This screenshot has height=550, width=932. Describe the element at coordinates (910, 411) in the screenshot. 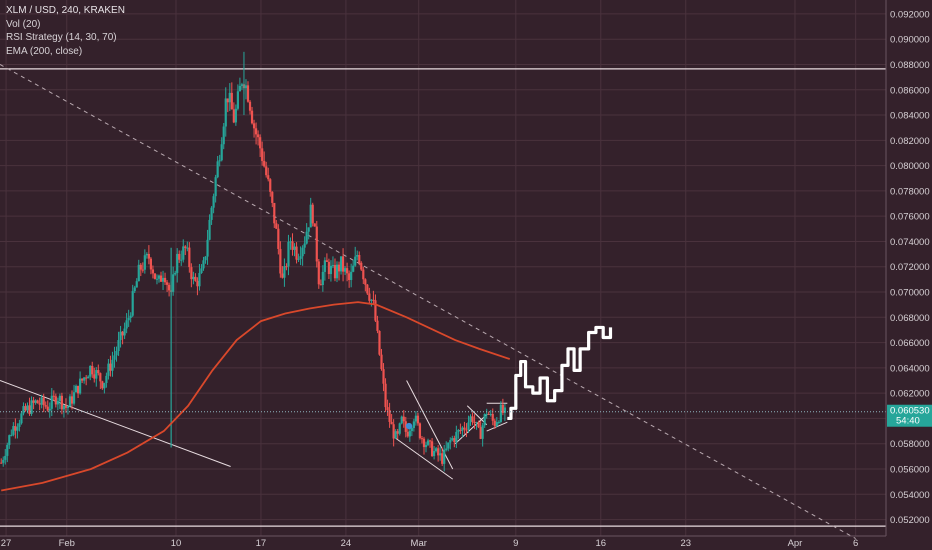

I see `last-price-label: 0.060530` at that location.